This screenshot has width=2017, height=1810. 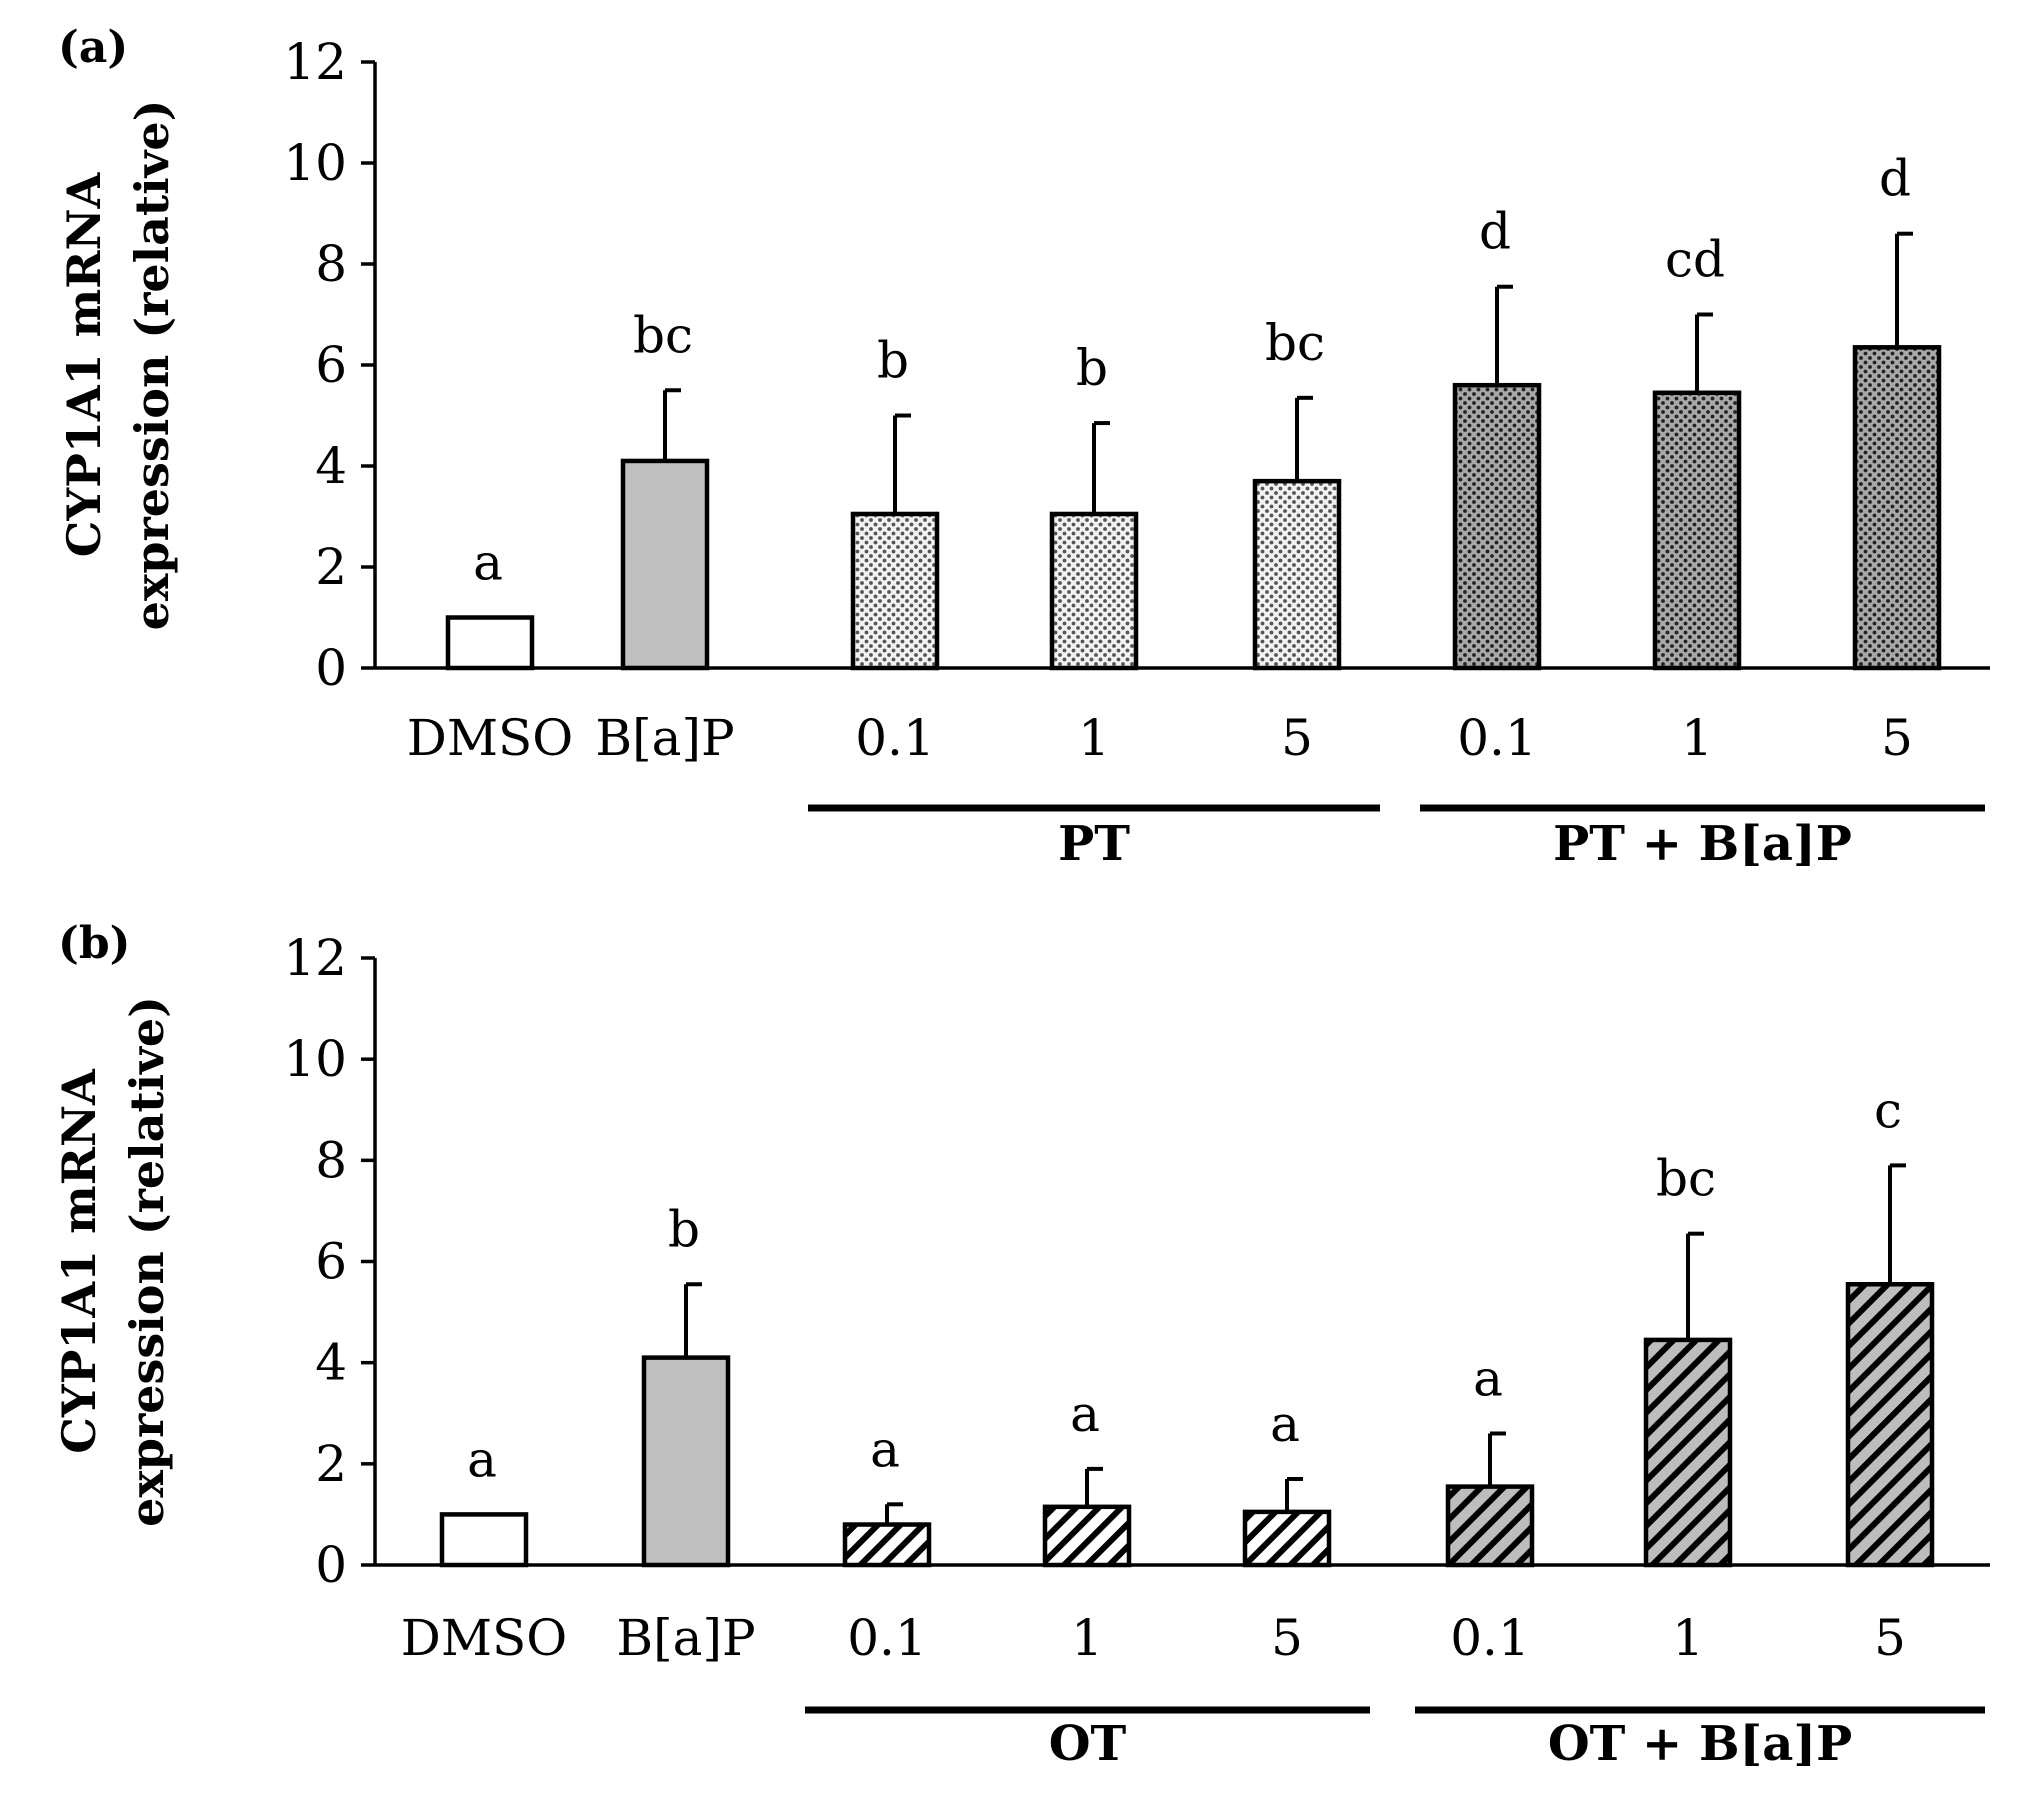 What do you see at coordinates (1094, 844) in the screenshot?
I see `group-label: PT` at bounding box center [1094, 844].